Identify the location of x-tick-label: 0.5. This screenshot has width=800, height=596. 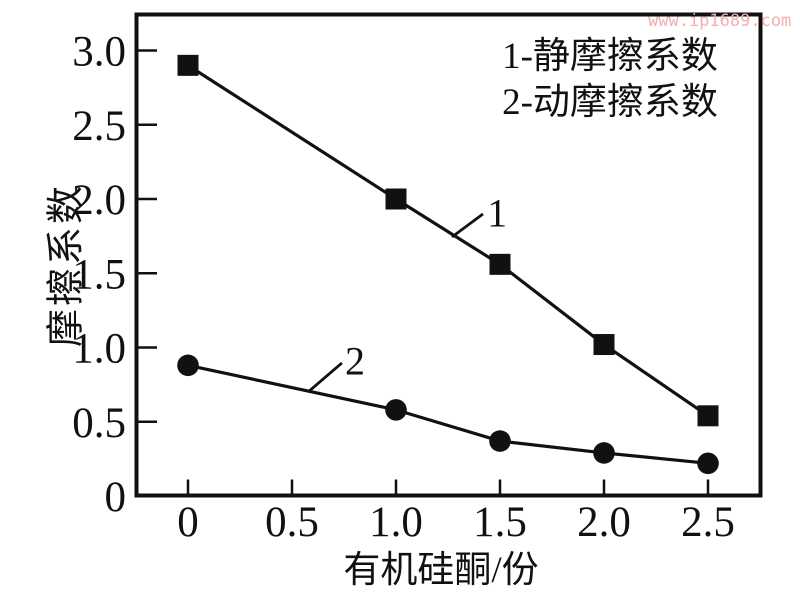
(292, 522).